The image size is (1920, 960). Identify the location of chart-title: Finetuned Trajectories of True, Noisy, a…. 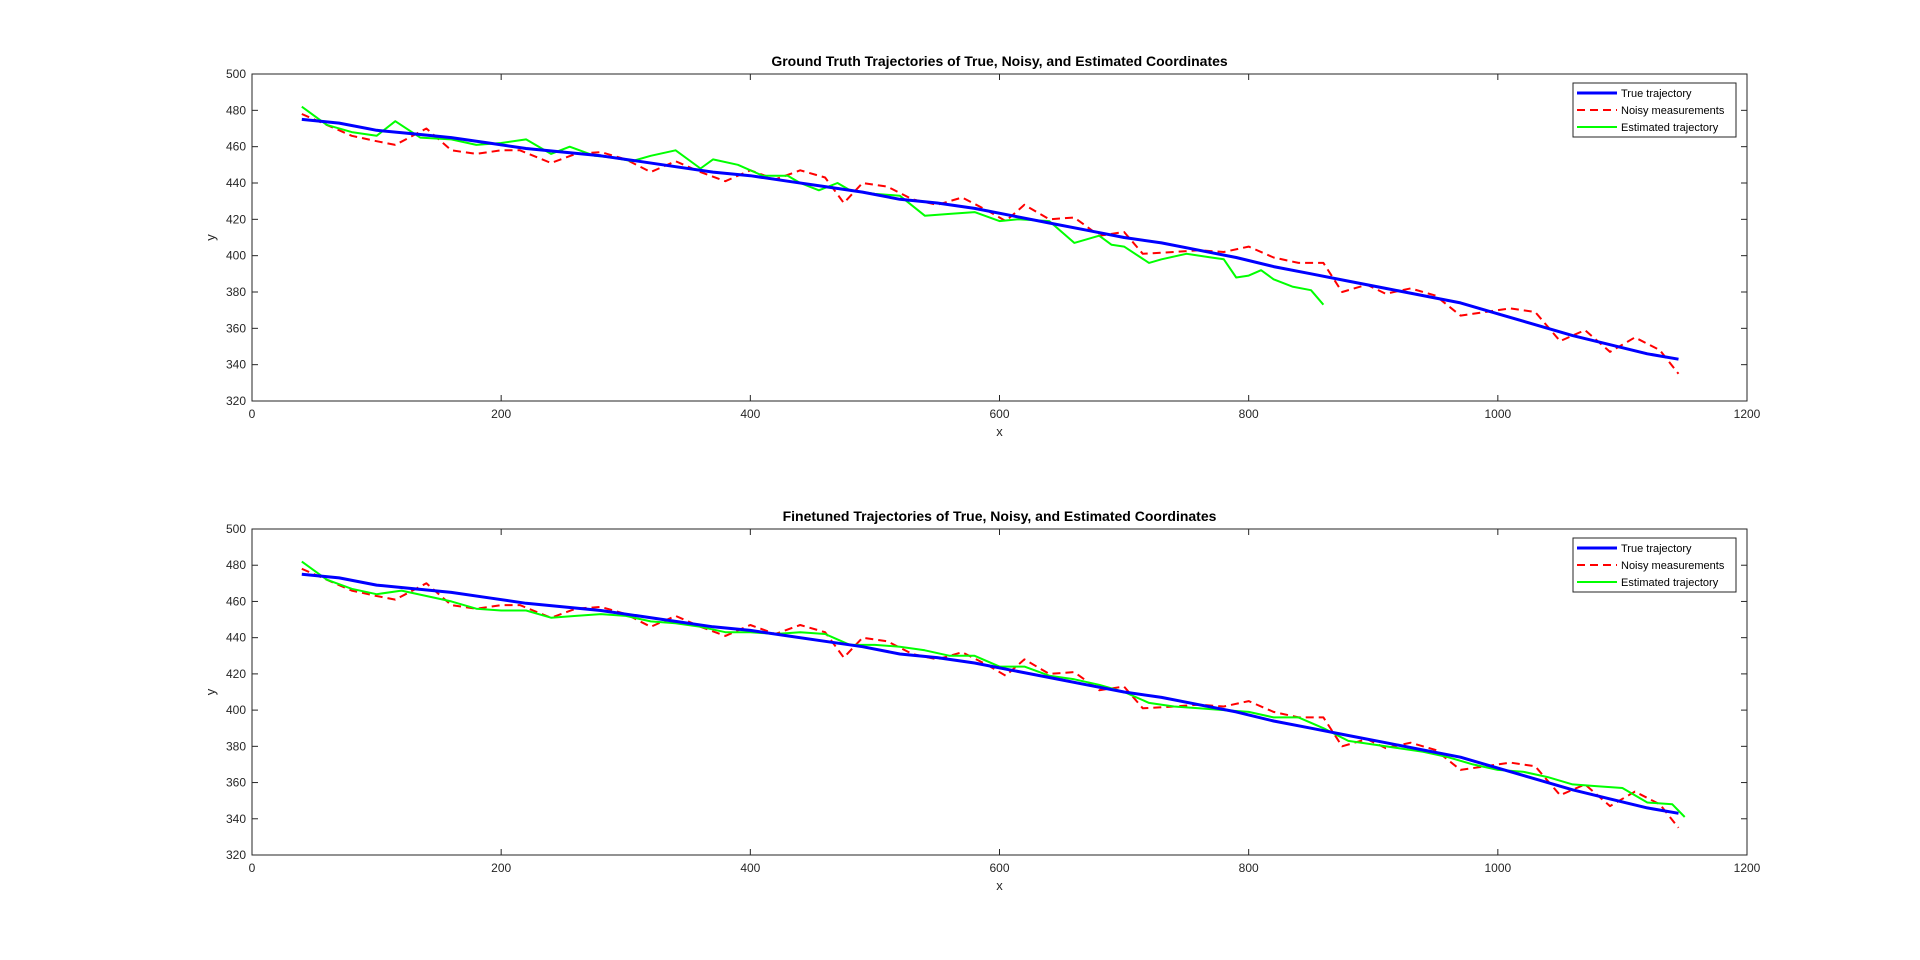
(1000, 516).